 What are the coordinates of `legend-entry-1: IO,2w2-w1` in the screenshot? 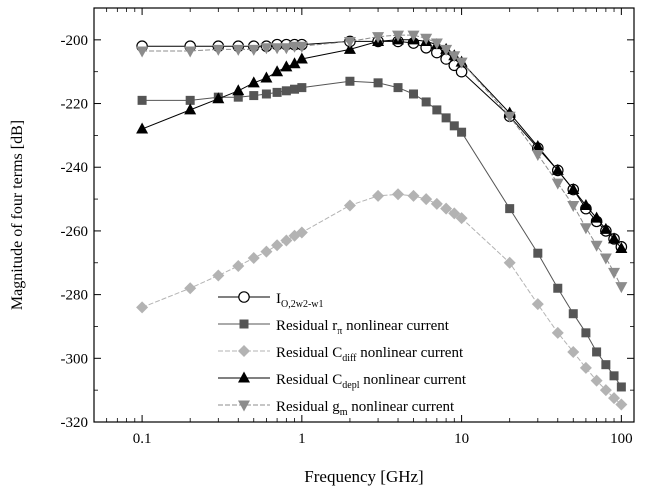 It's located at (271, 300).